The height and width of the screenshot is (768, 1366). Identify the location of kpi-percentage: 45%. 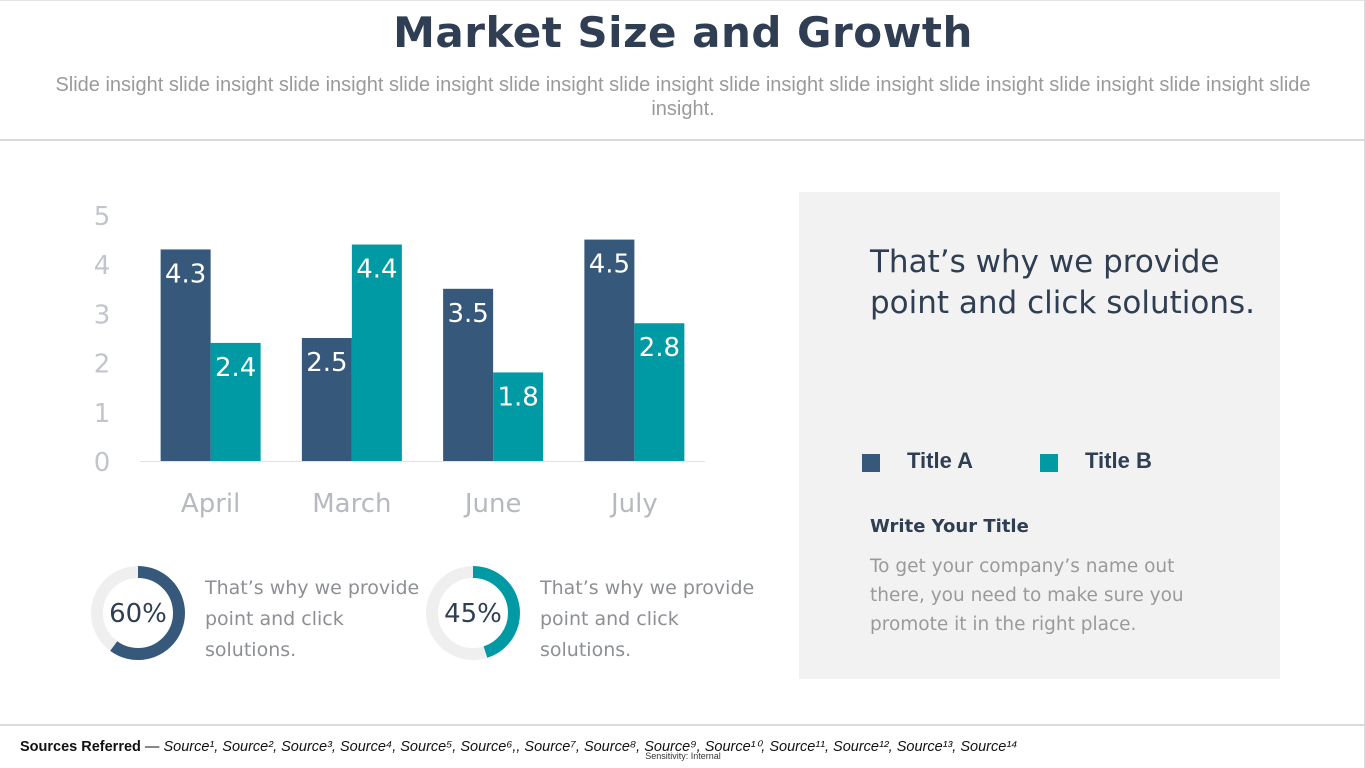
(473, 614).